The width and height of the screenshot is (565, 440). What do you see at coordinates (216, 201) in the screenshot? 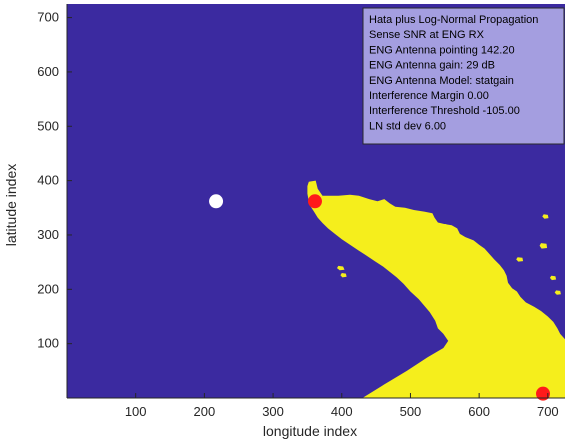
I see `white-marker` at bounding box center [216, 201].